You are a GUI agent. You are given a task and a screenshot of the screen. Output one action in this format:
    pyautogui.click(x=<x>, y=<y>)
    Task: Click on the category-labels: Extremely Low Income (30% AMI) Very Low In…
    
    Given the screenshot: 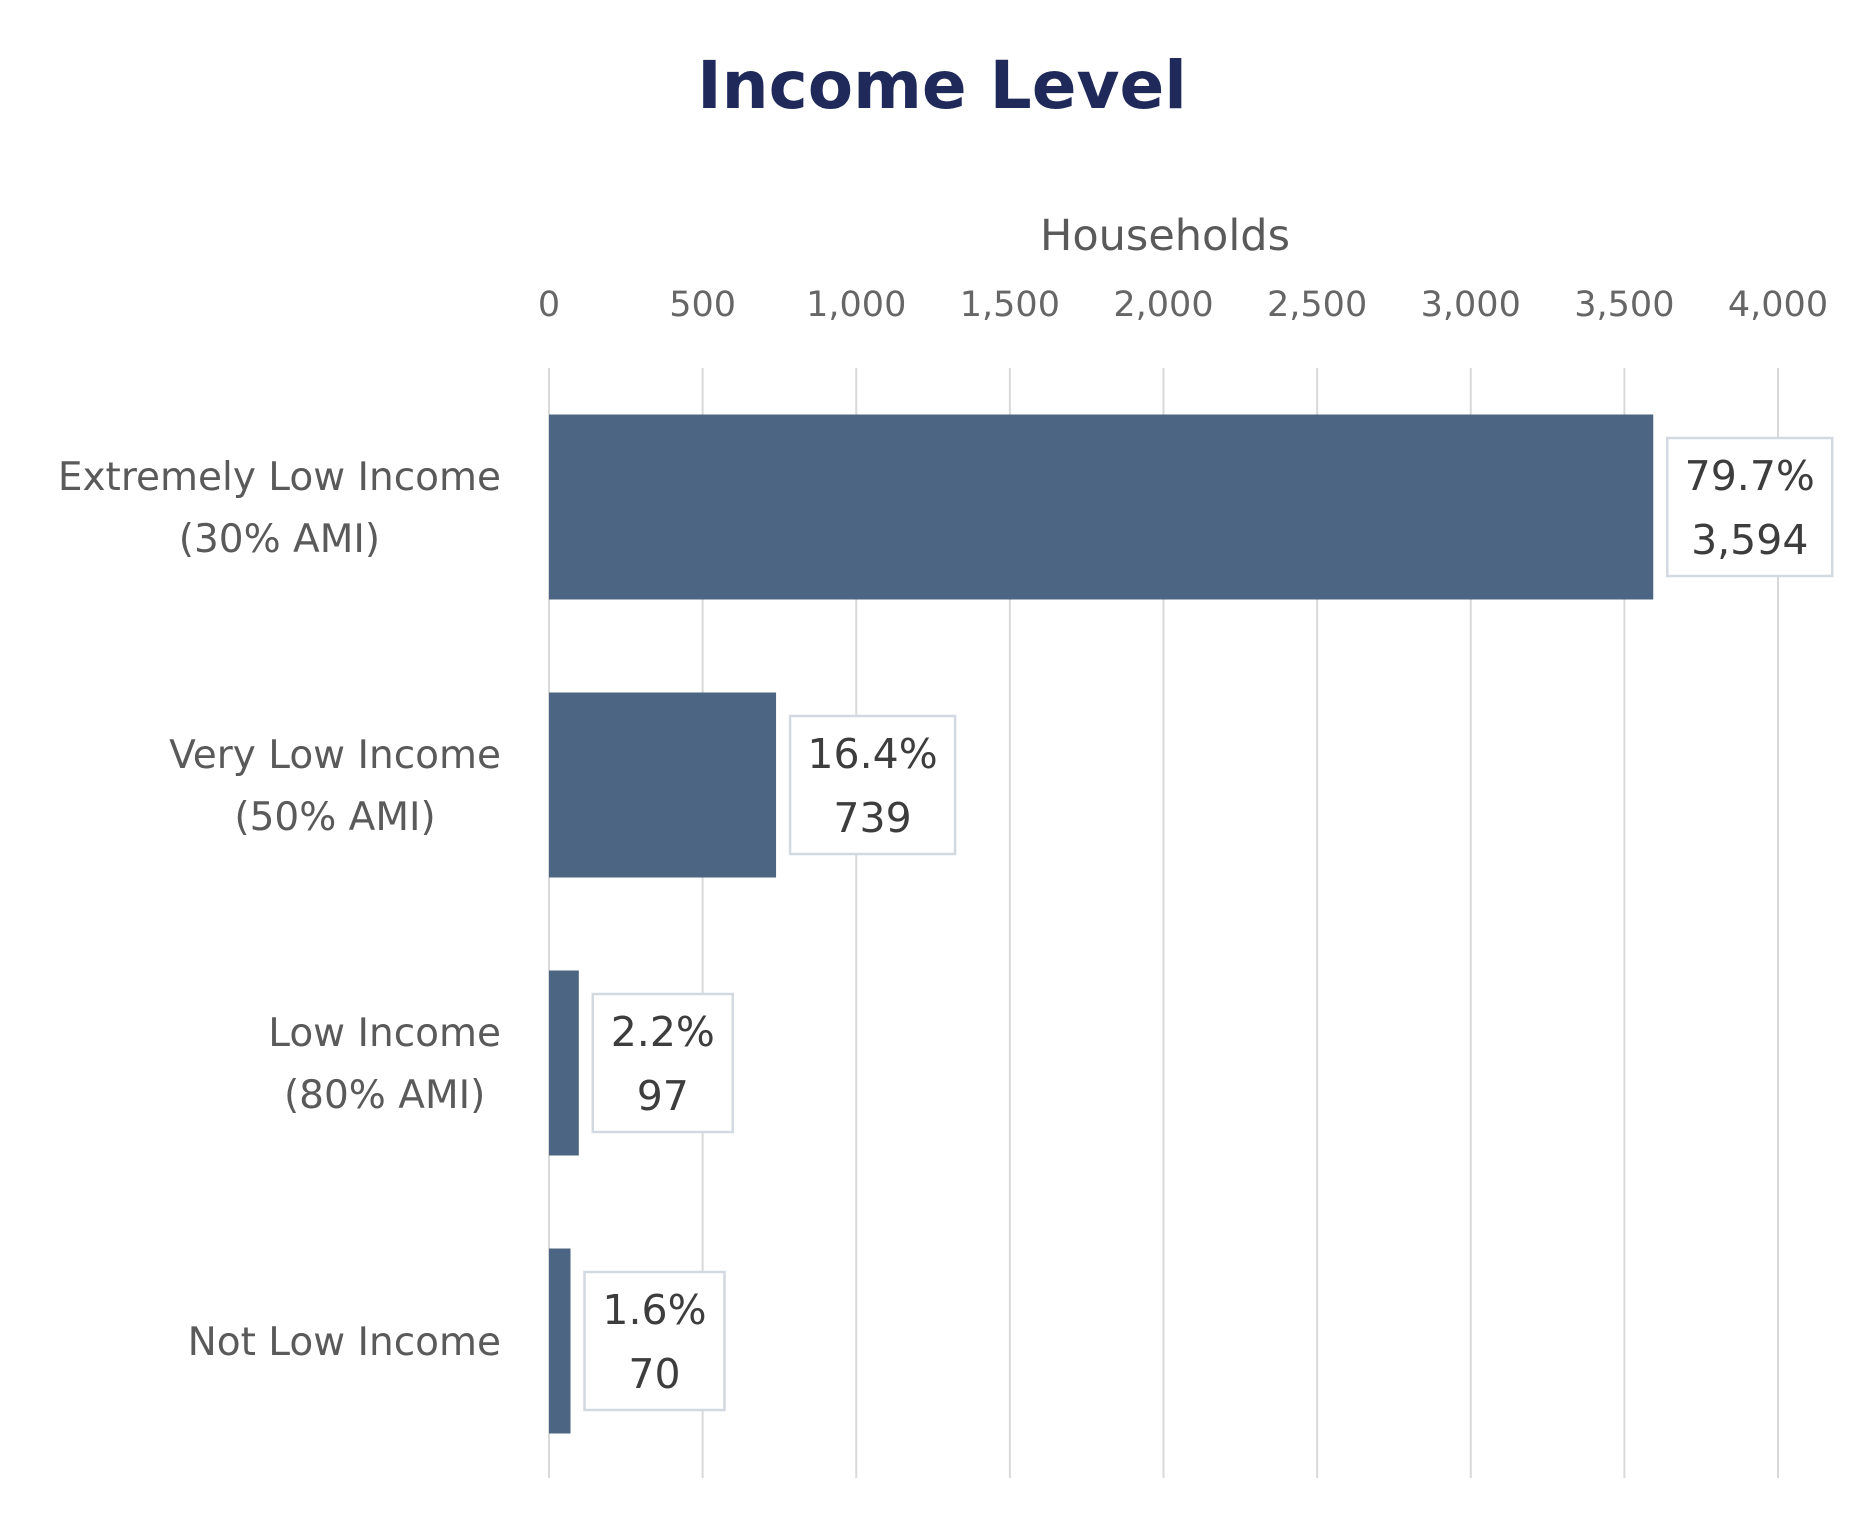 What is the action you would take?
    pyautogui.click(x=279, y=910)
    